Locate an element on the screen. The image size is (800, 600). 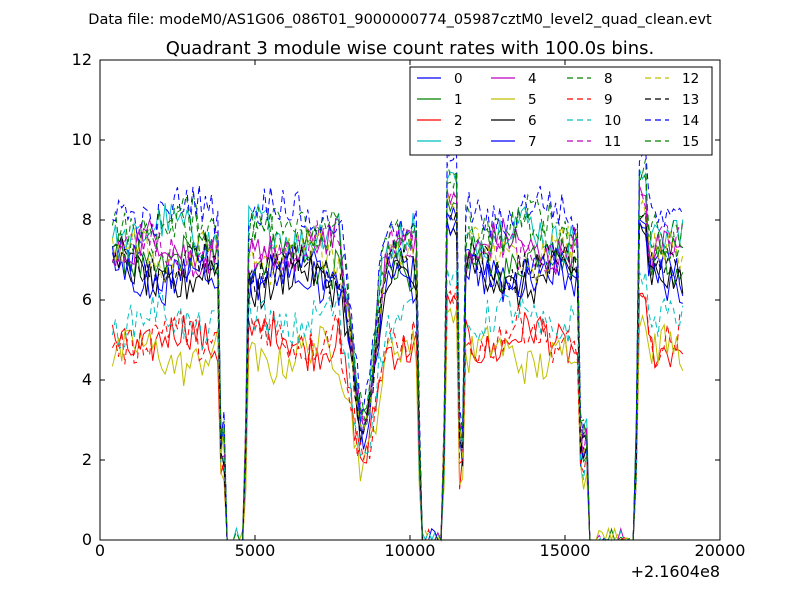
legend-label-1: 1 is located at coordinates (458, 100).